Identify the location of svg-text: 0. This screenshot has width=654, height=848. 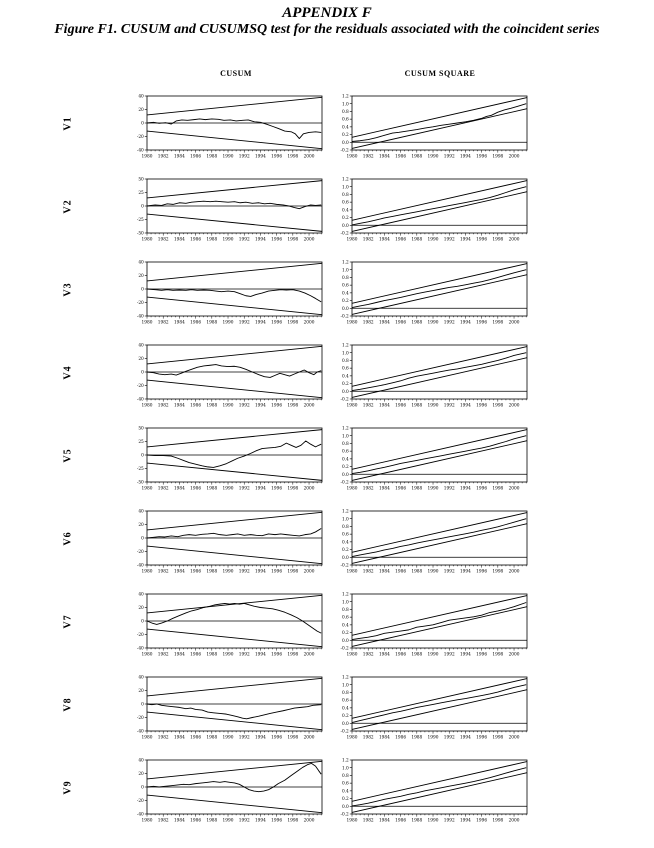
(142, 124).